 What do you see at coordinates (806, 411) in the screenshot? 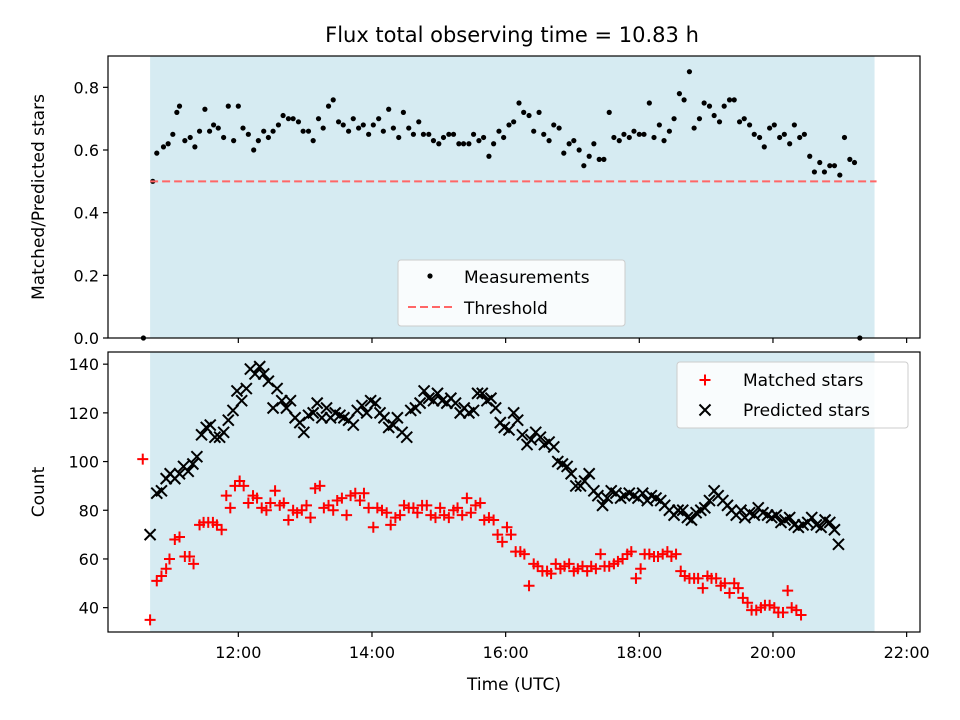
I see `legend-predicted-label: Predicted stars` at bounding box center [806, 411].